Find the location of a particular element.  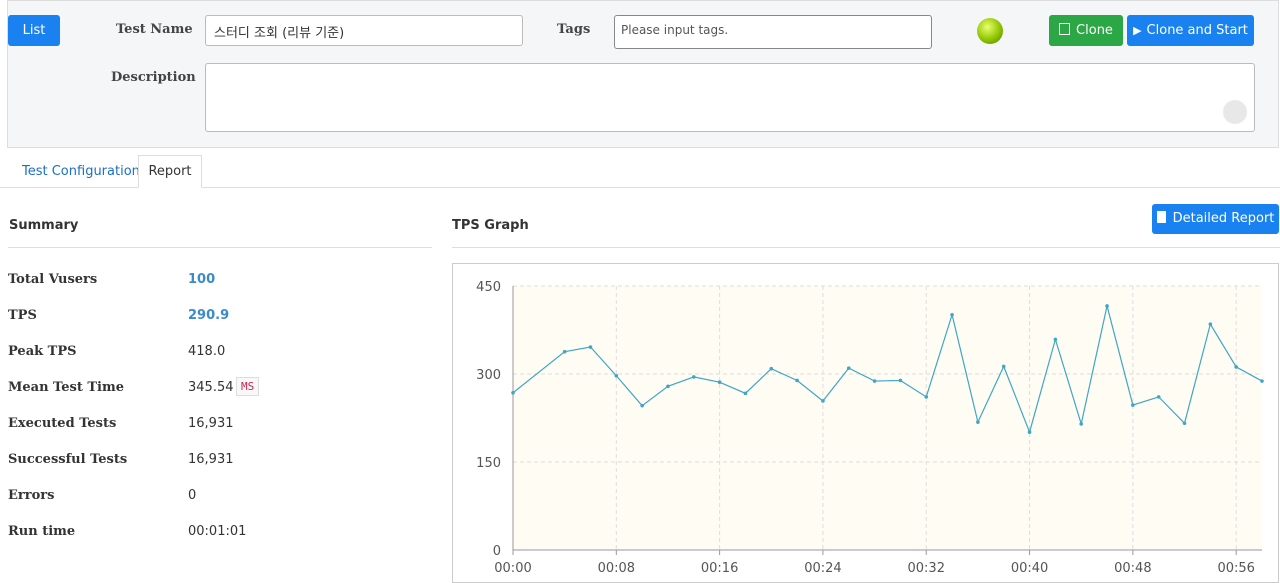

row-value: 345.54 is located at coordinates (211, 387).